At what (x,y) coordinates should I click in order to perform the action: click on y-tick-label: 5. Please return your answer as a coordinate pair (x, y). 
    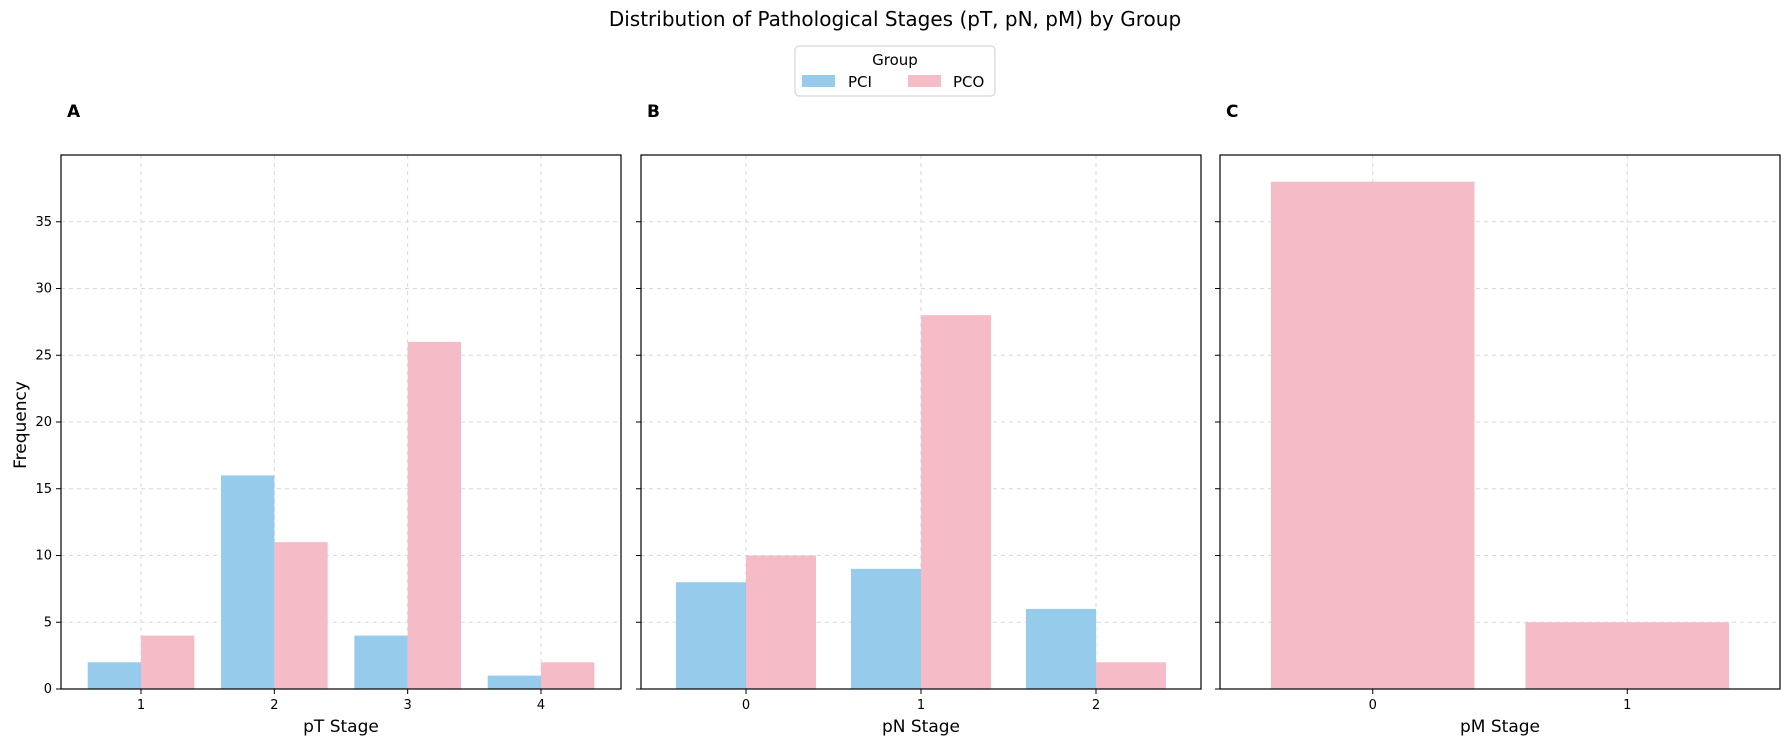
    Looking at the image, I should click on (48, 622).